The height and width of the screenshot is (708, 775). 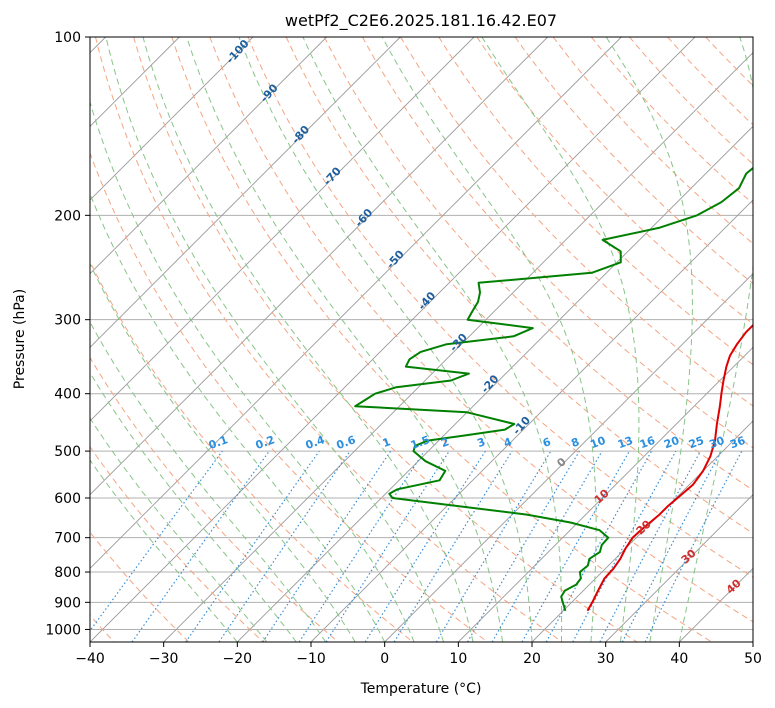 What do you see at coordinates (346, 442) in the screenshot?
I see `mixing-ratio-label: 0.6` at bounding box center [346, 442].